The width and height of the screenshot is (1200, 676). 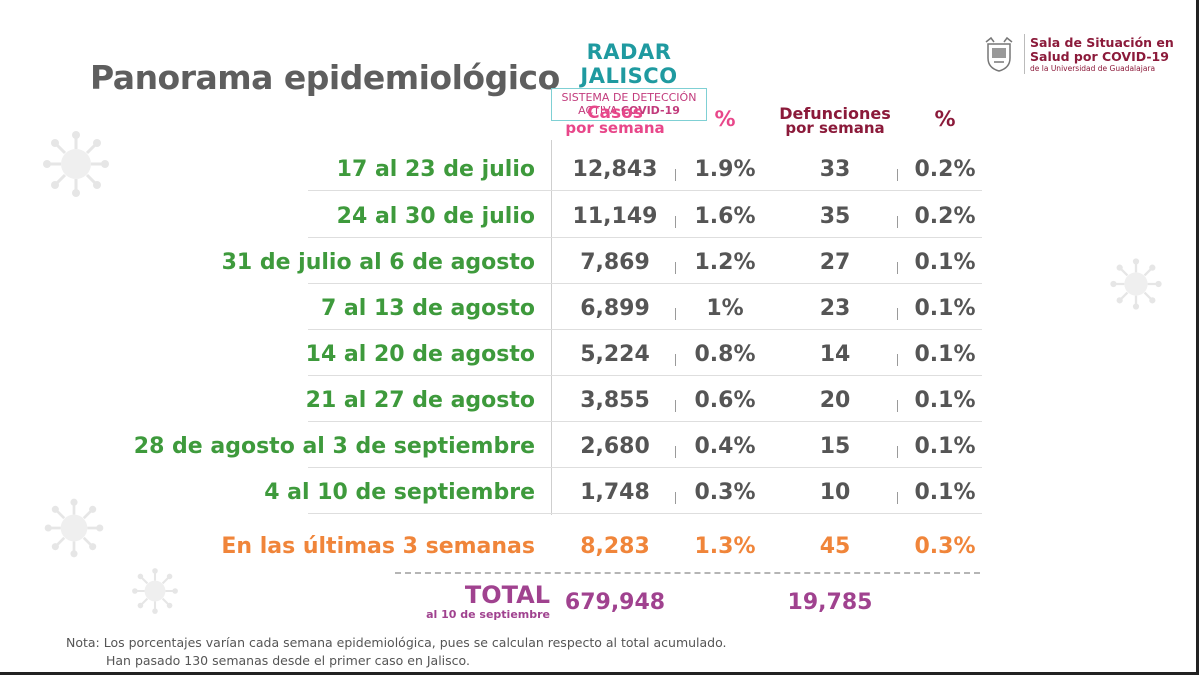 I want to click on logo-separator, so click(x=1024, y=54).